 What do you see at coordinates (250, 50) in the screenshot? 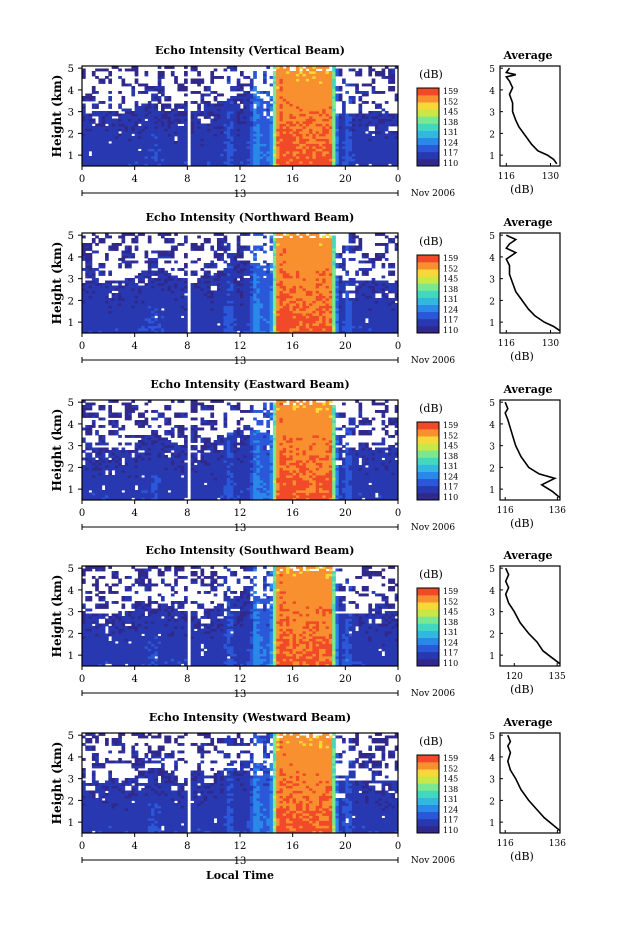
I see `panel-title: Echo Intensity (Vertical Beam)` at bounding box center [250, 50].